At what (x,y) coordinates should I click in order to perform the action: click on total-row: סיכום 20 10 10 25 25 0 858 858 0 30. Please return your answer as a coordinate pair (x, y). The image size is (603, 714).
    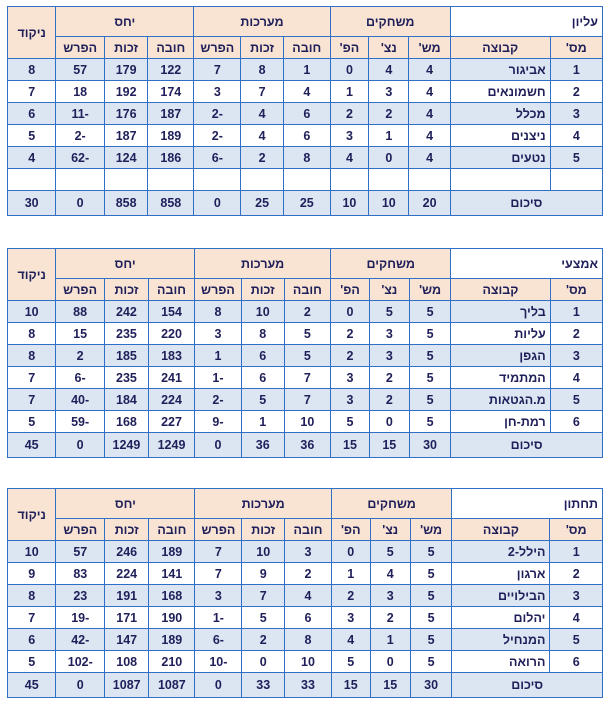
    Looking at the image, I should click on (304, 203).